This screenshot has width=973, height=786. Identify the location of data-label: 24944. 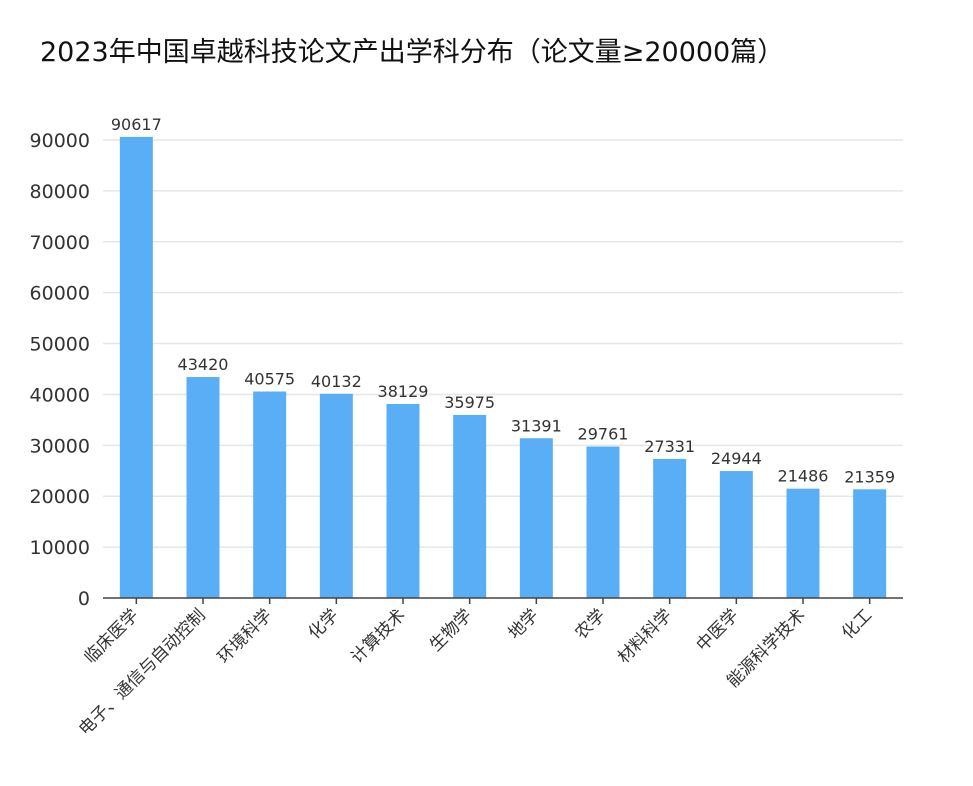
(736, 458).